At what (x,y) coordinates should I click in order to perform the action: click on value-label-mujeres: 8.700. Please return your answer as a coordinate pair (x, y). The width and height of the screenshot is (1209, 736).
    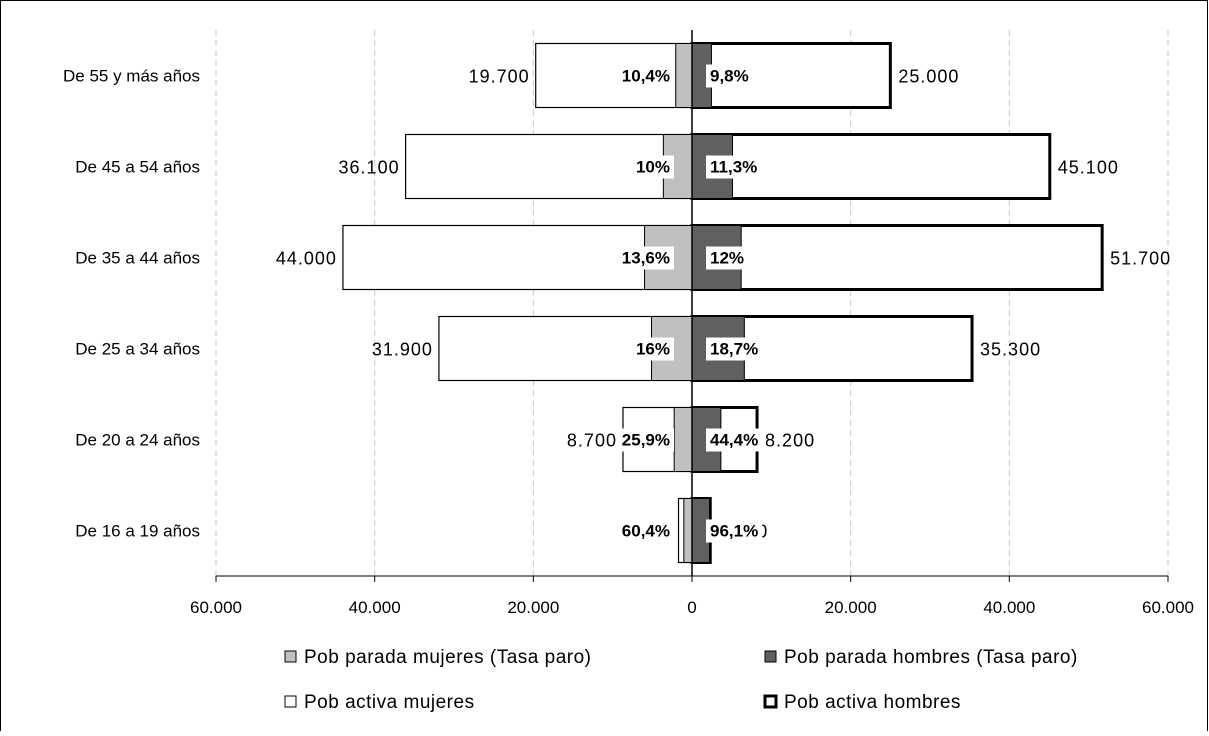
    Looking at the image, I should click on (592, 441).